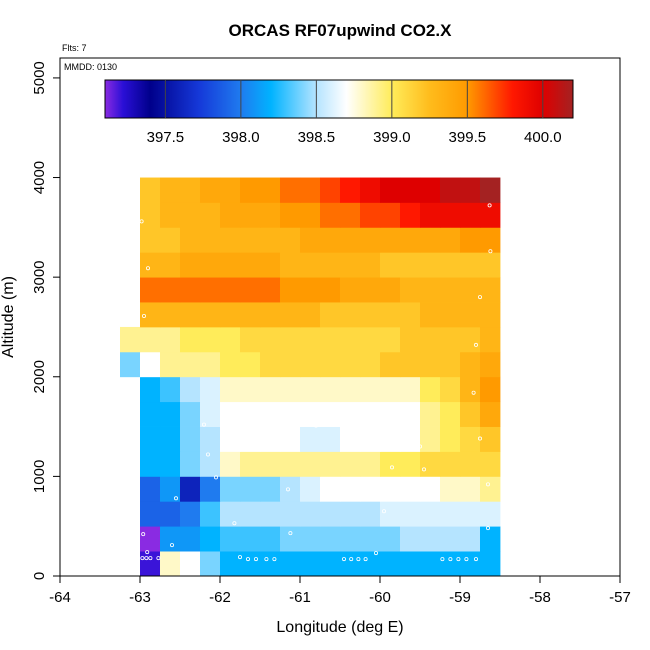 The height and width of the screenshot is (650, 650). I want to click on x-tick-label: -57, so click(620, 597).